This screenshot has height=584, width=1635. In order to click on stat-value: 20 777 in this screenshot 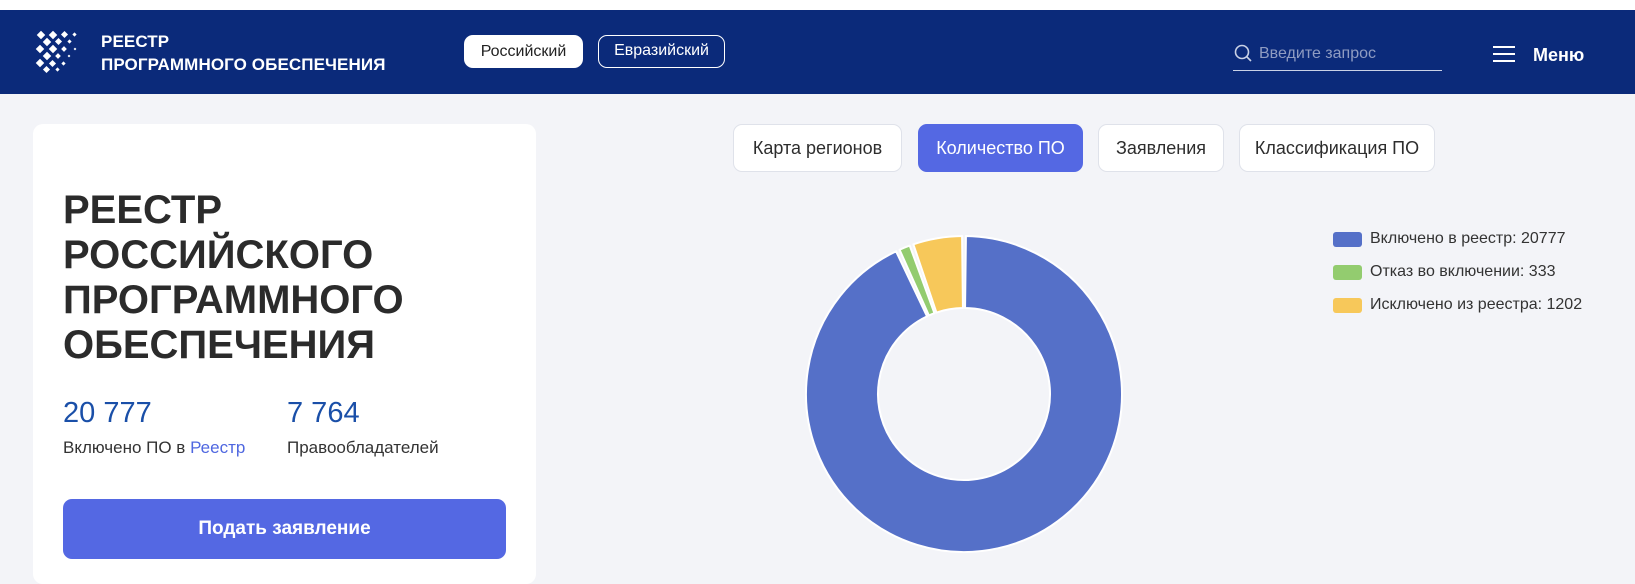, I will do `click(107, 413)`.